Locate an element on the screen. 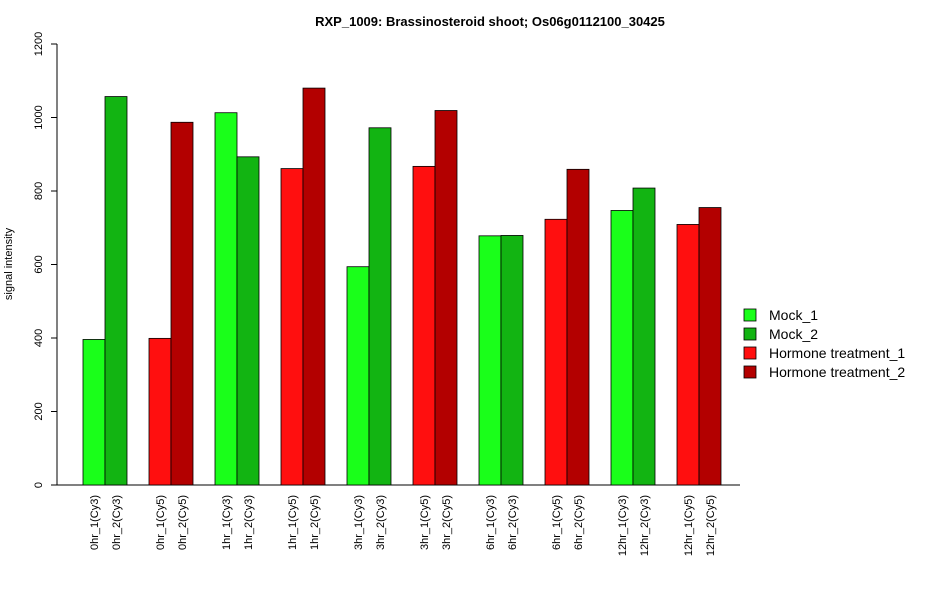  x-tick-label: 12hr_2(Cy3) is located at coordinates (645, 525).